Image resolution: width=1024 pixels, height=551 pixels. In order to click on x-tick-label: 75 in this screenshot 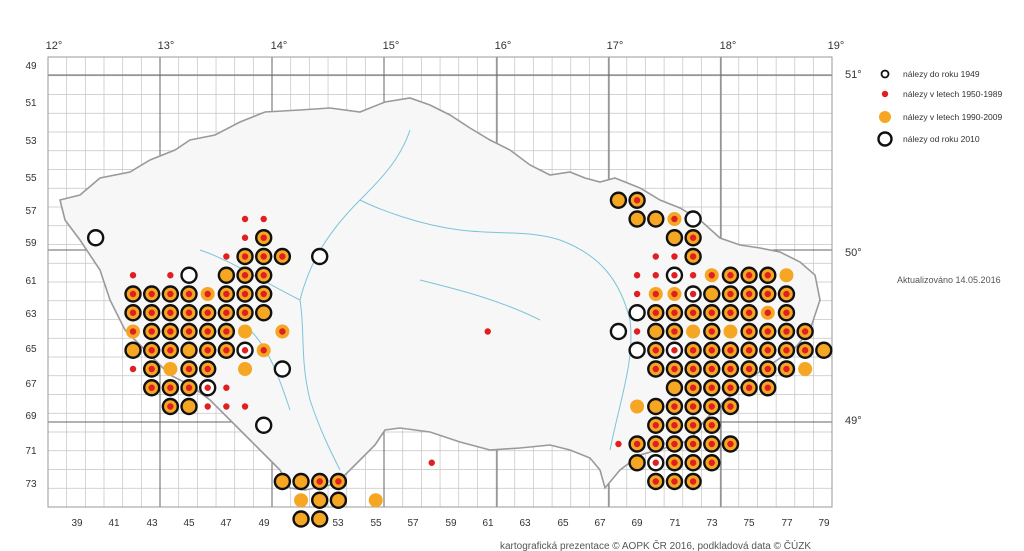, I will do `click(749, 523)`.